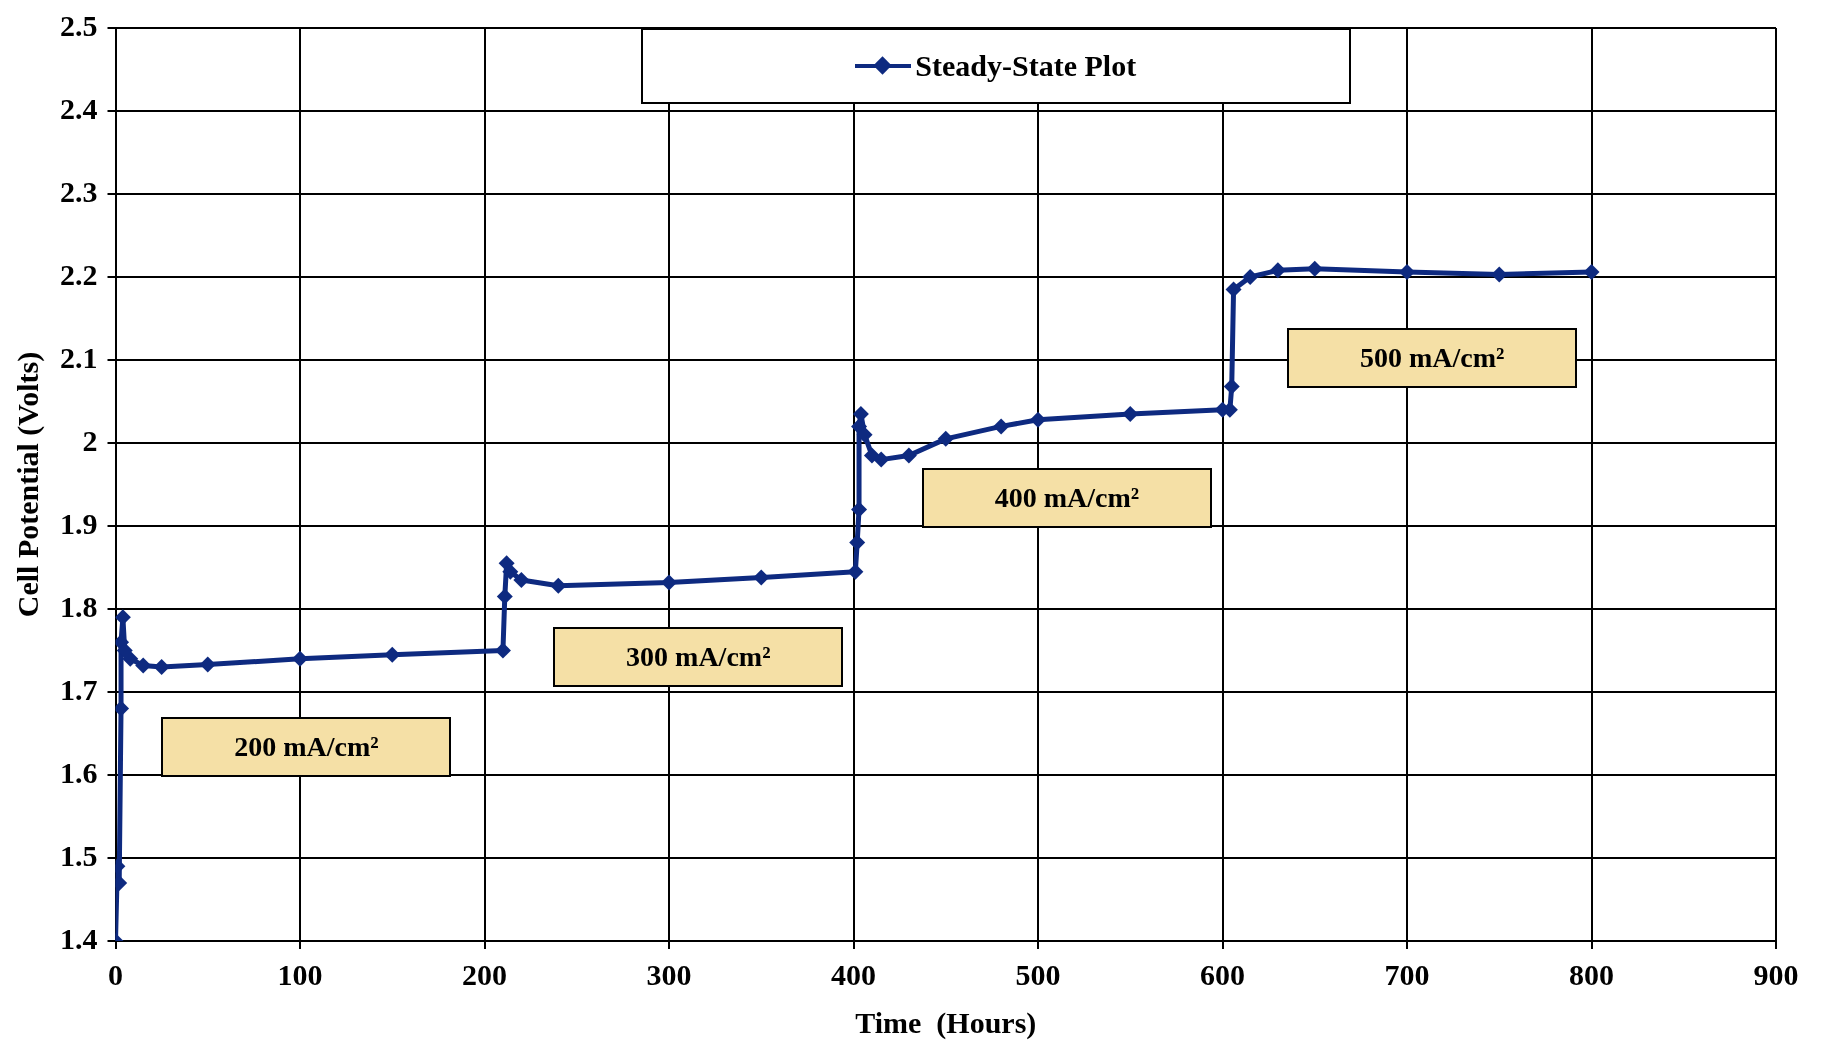 The height and width of the screenshot is (1050, 1821). What do you see at coordinates (79, 108) in the screenshot?
I see `y-tick-label: 2.4` at bounding box center [79, 108].